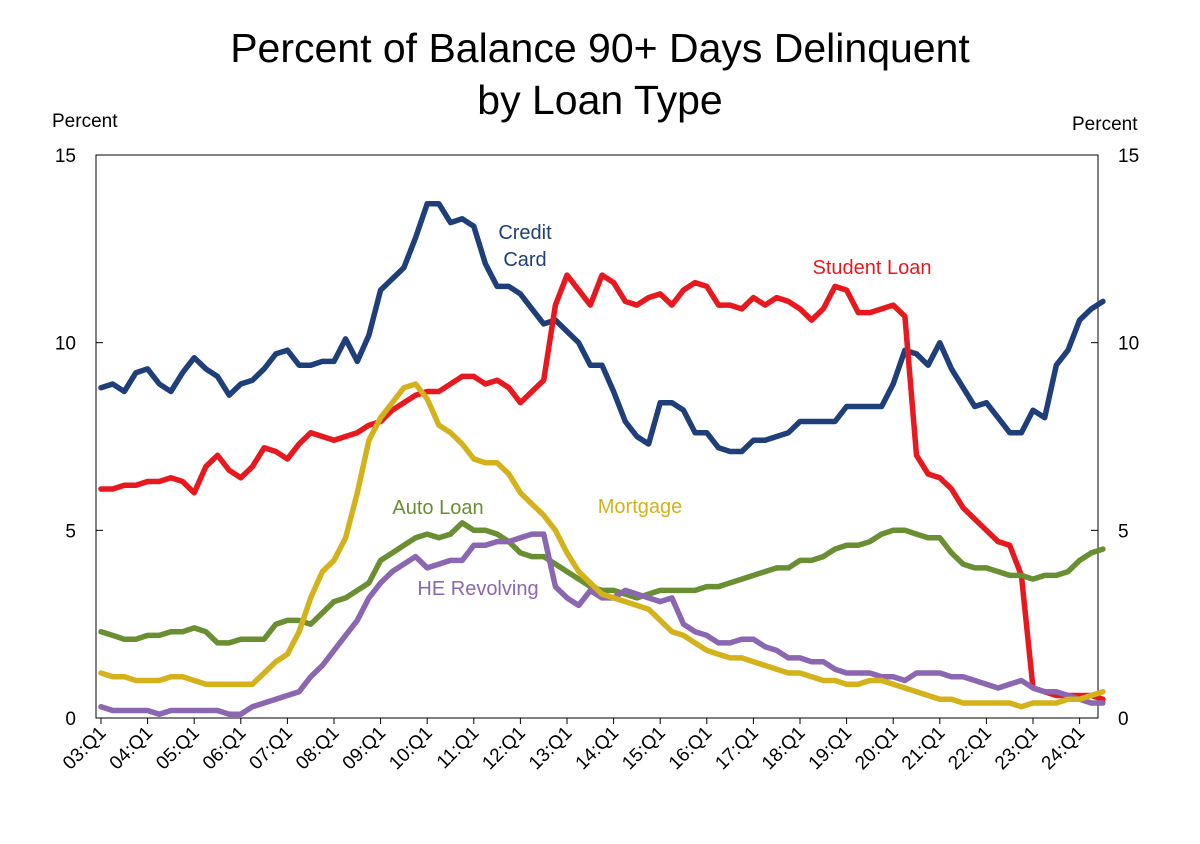 Image resolution: width=1200 pixels, height=844 pixels. What do you see at coordinates (524, 260) in the screenshot?
I see `series-label-line: Card` at bounding box center [524, 260].